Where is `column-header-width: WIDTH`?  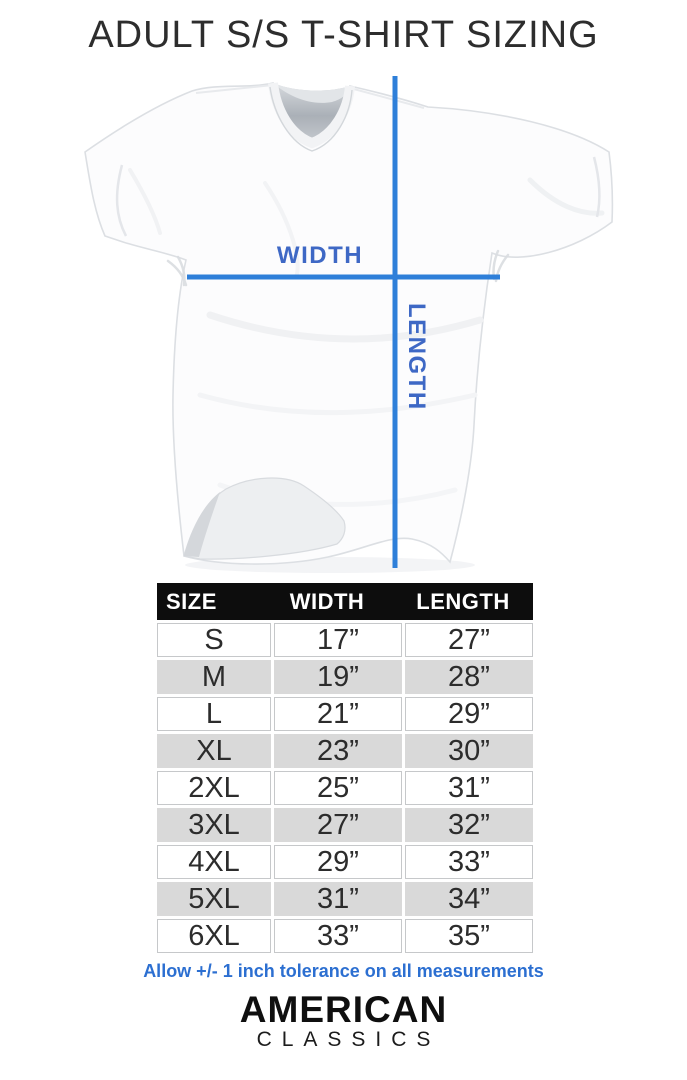
column-header-width: WIDTH is located at coordinates (327, 601).